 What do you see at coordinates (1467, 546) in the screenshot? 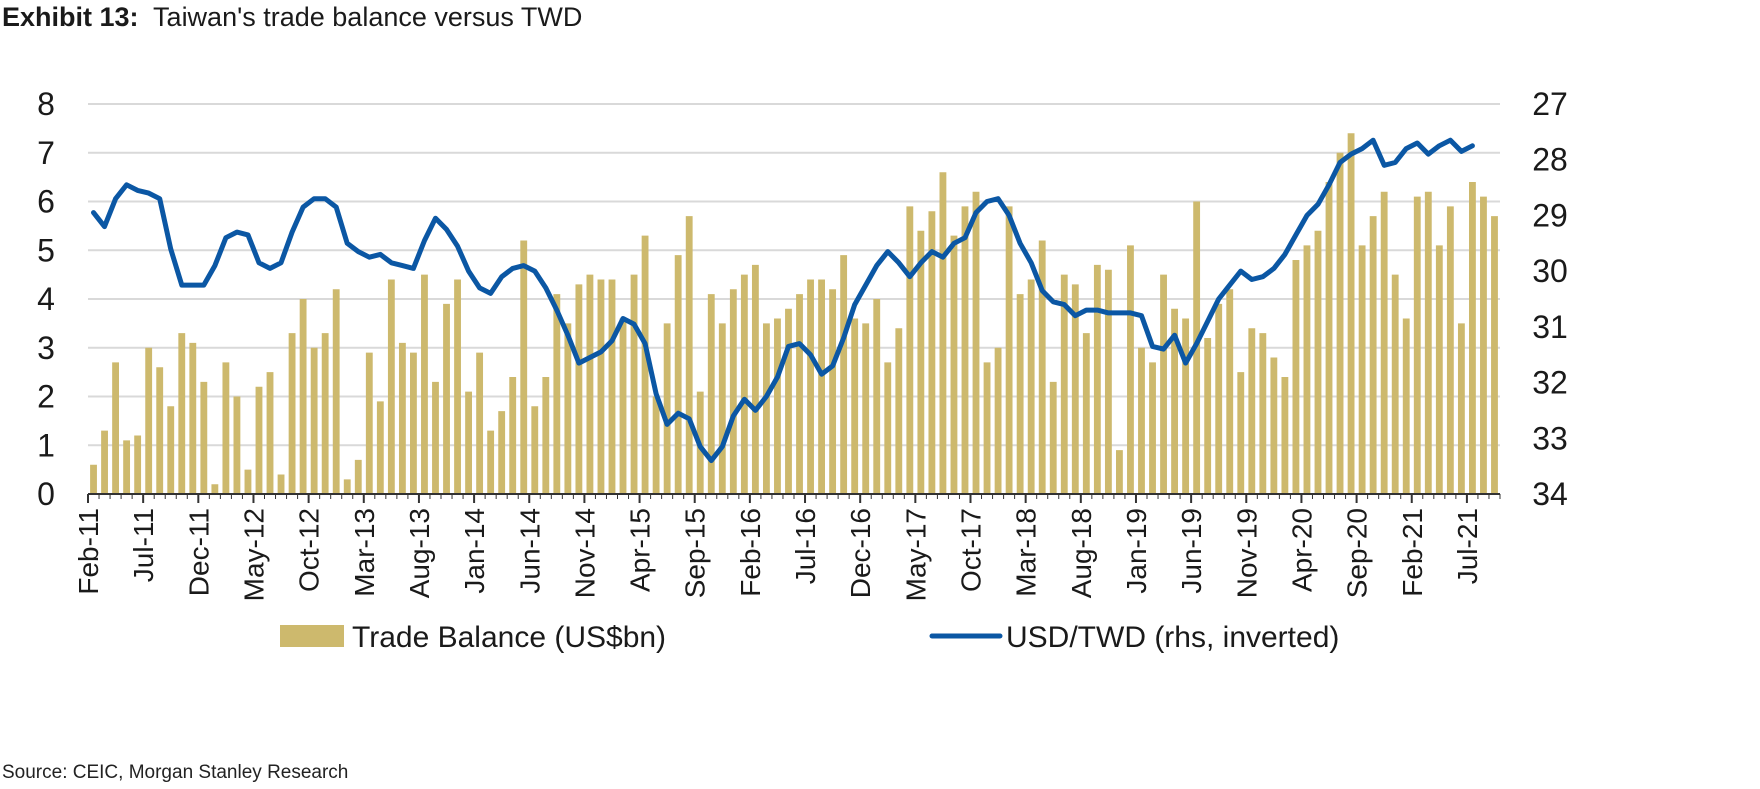
I see `x-tick-label: Jul-21` at bounding box center [1467, 546].